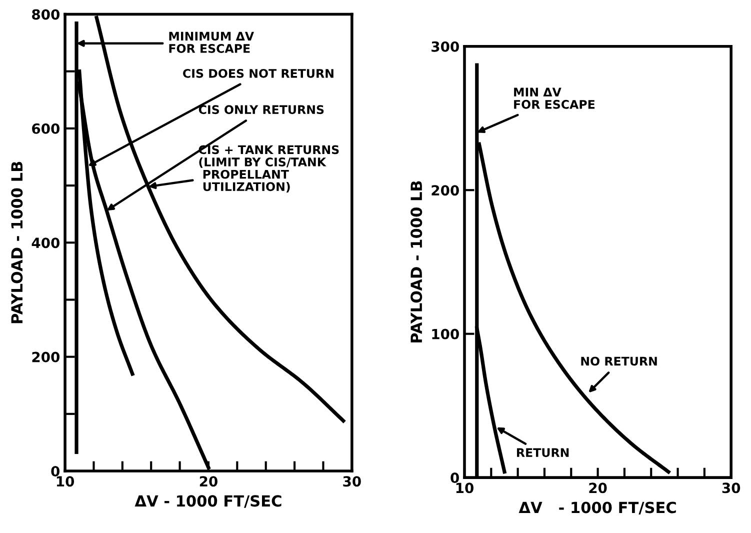  I want to click on annotation: CIS ONLY RETURNS, so click(261, 109).